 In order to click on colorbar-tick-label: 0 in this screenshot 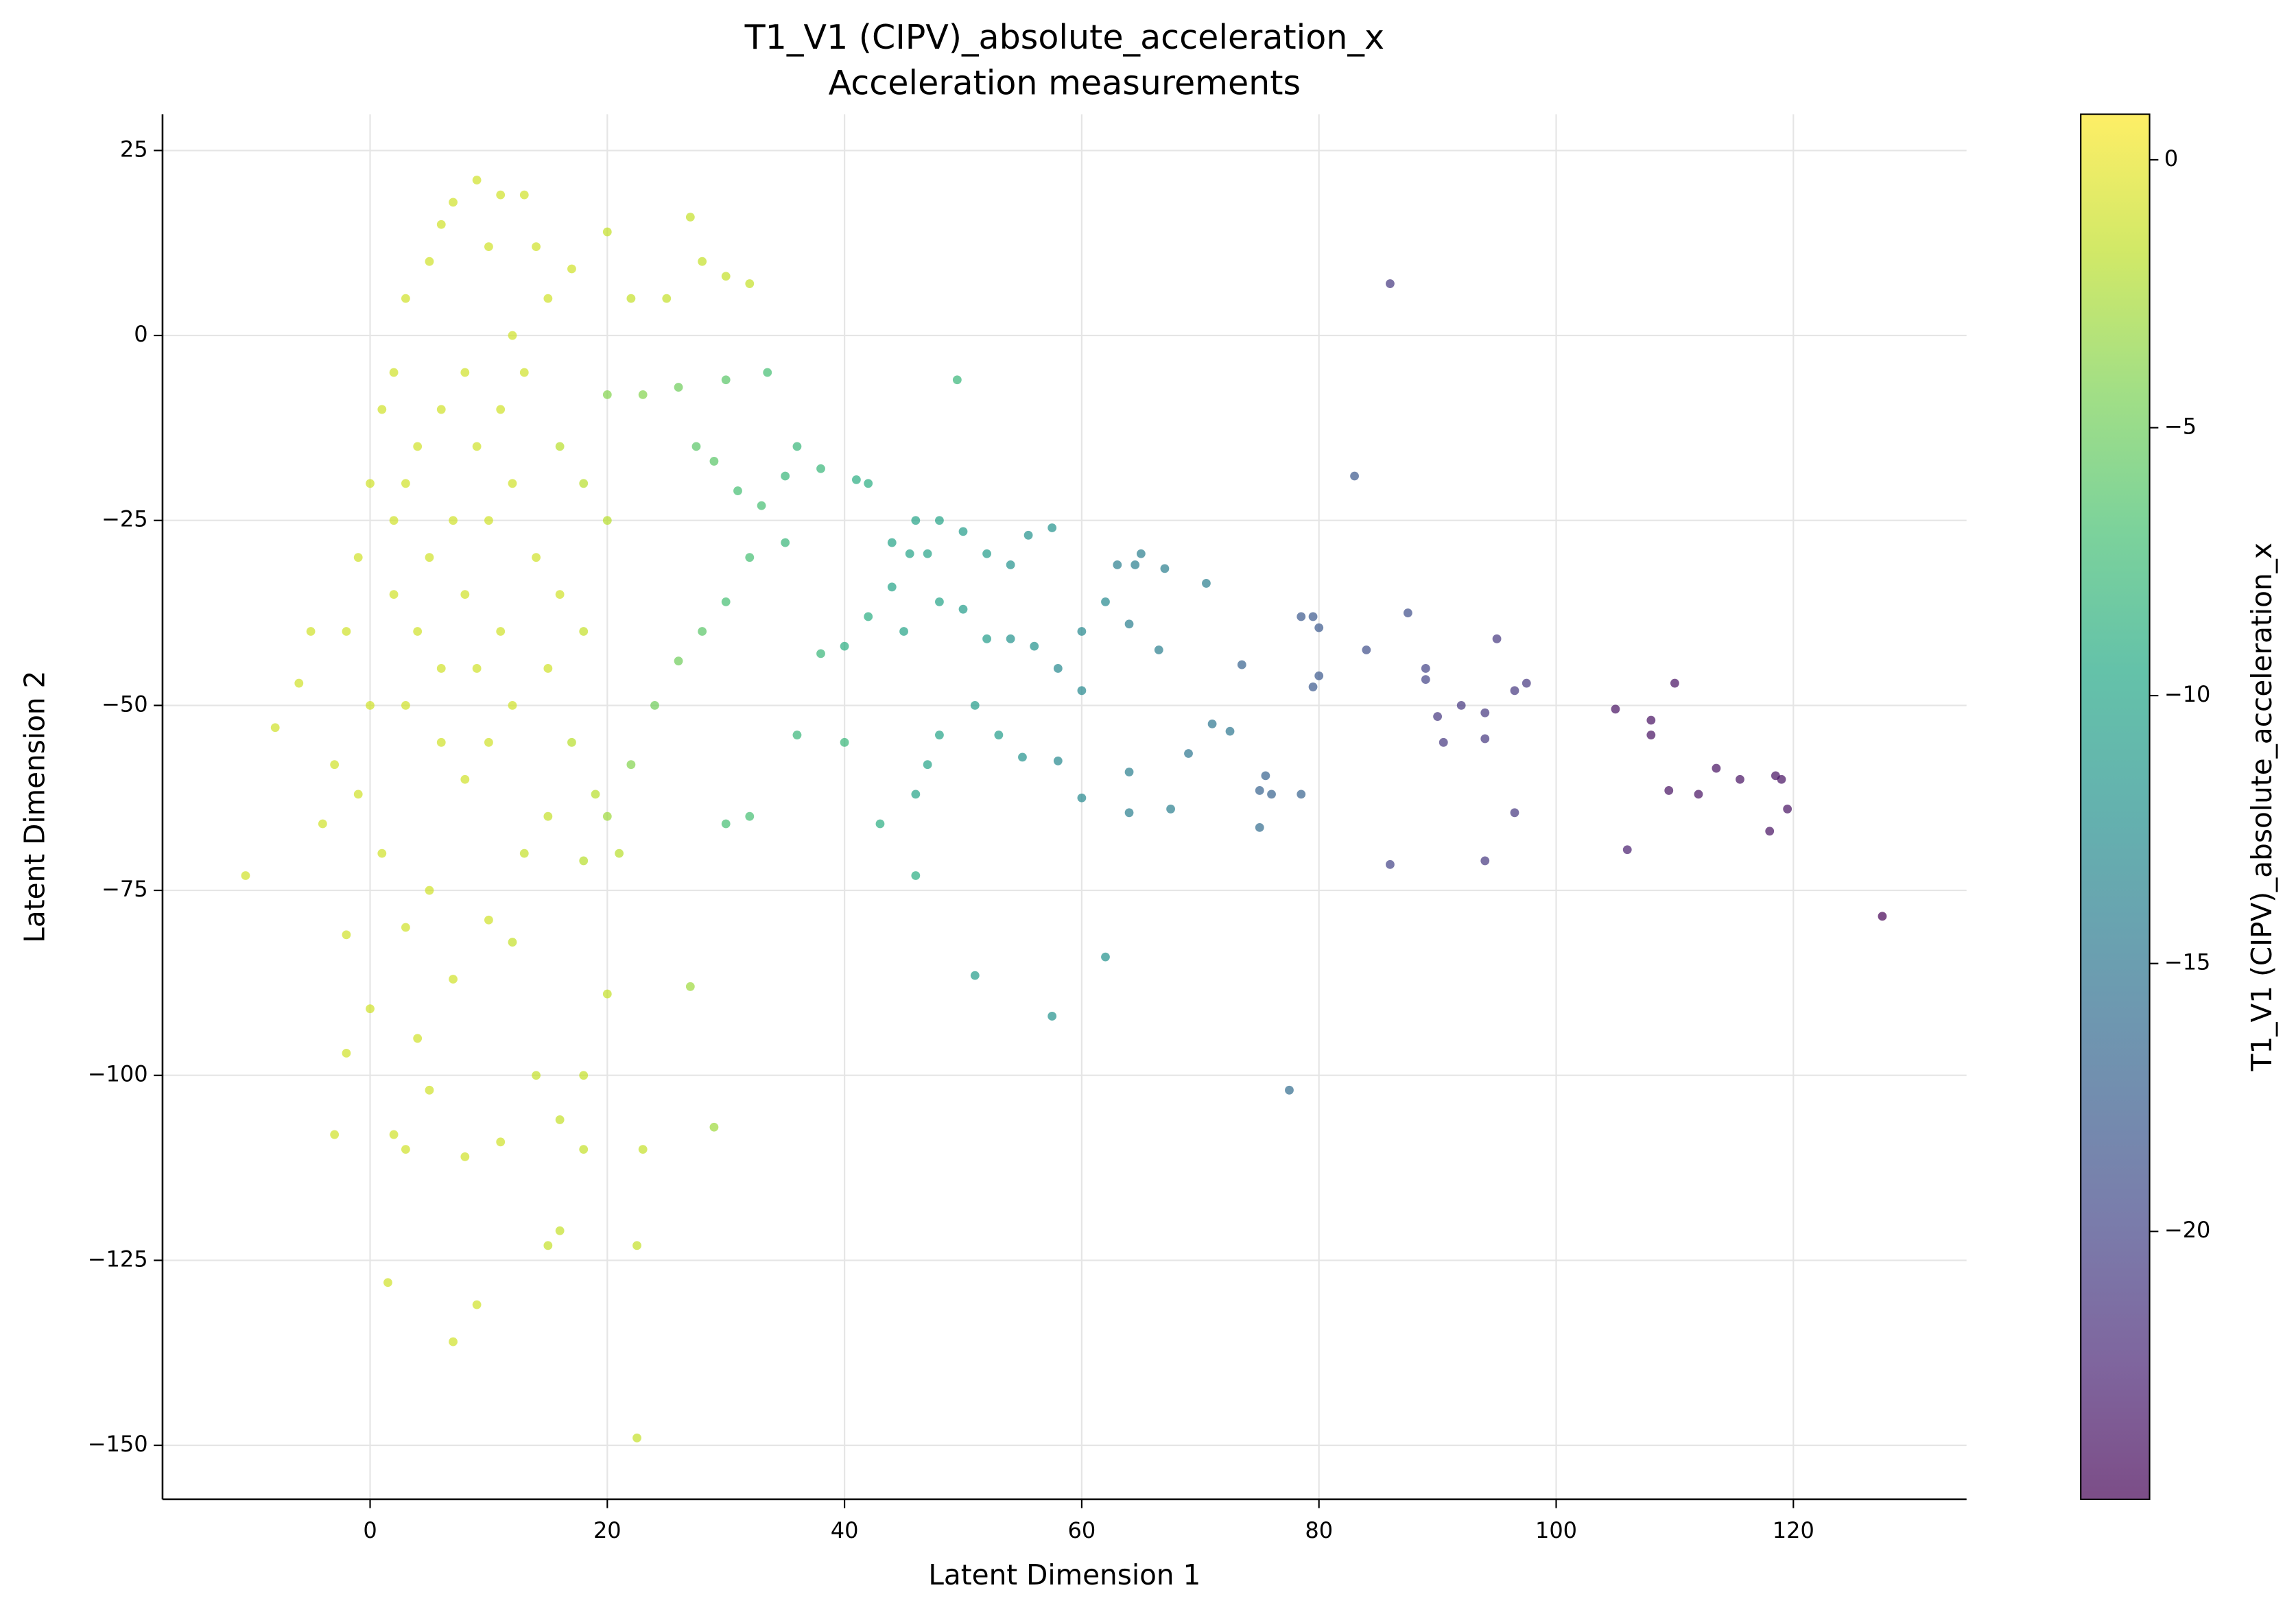, I will do `click(2171, 158)`.